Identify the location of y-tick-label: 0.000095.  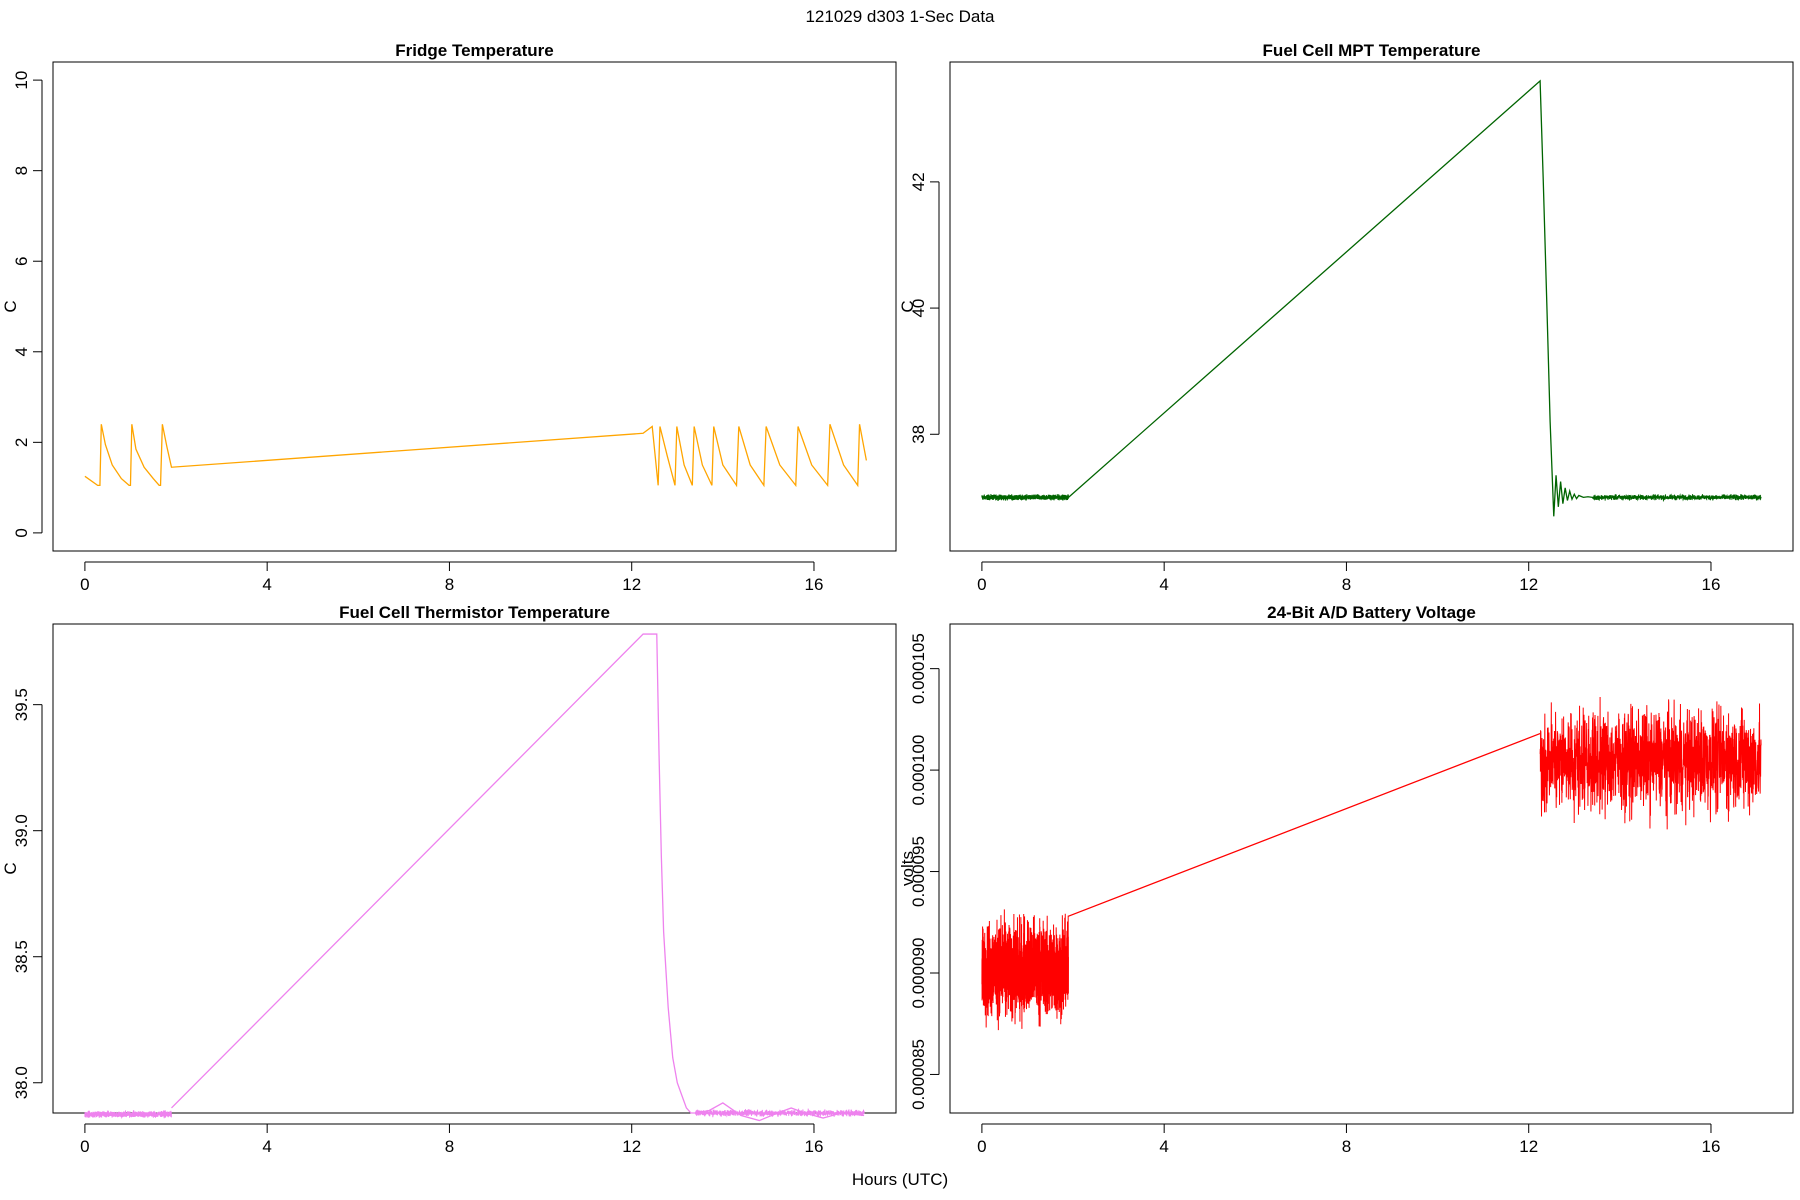
(918, 871).